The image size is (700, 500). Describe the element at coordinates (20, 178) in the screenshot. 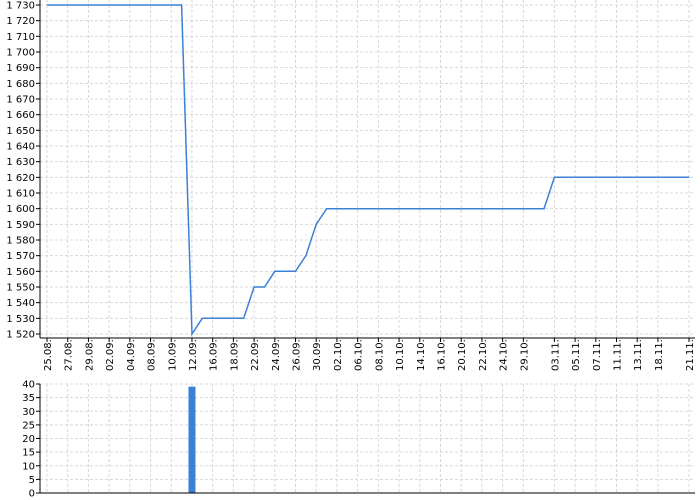

I see `y-tick-label: 1 620` at that location.